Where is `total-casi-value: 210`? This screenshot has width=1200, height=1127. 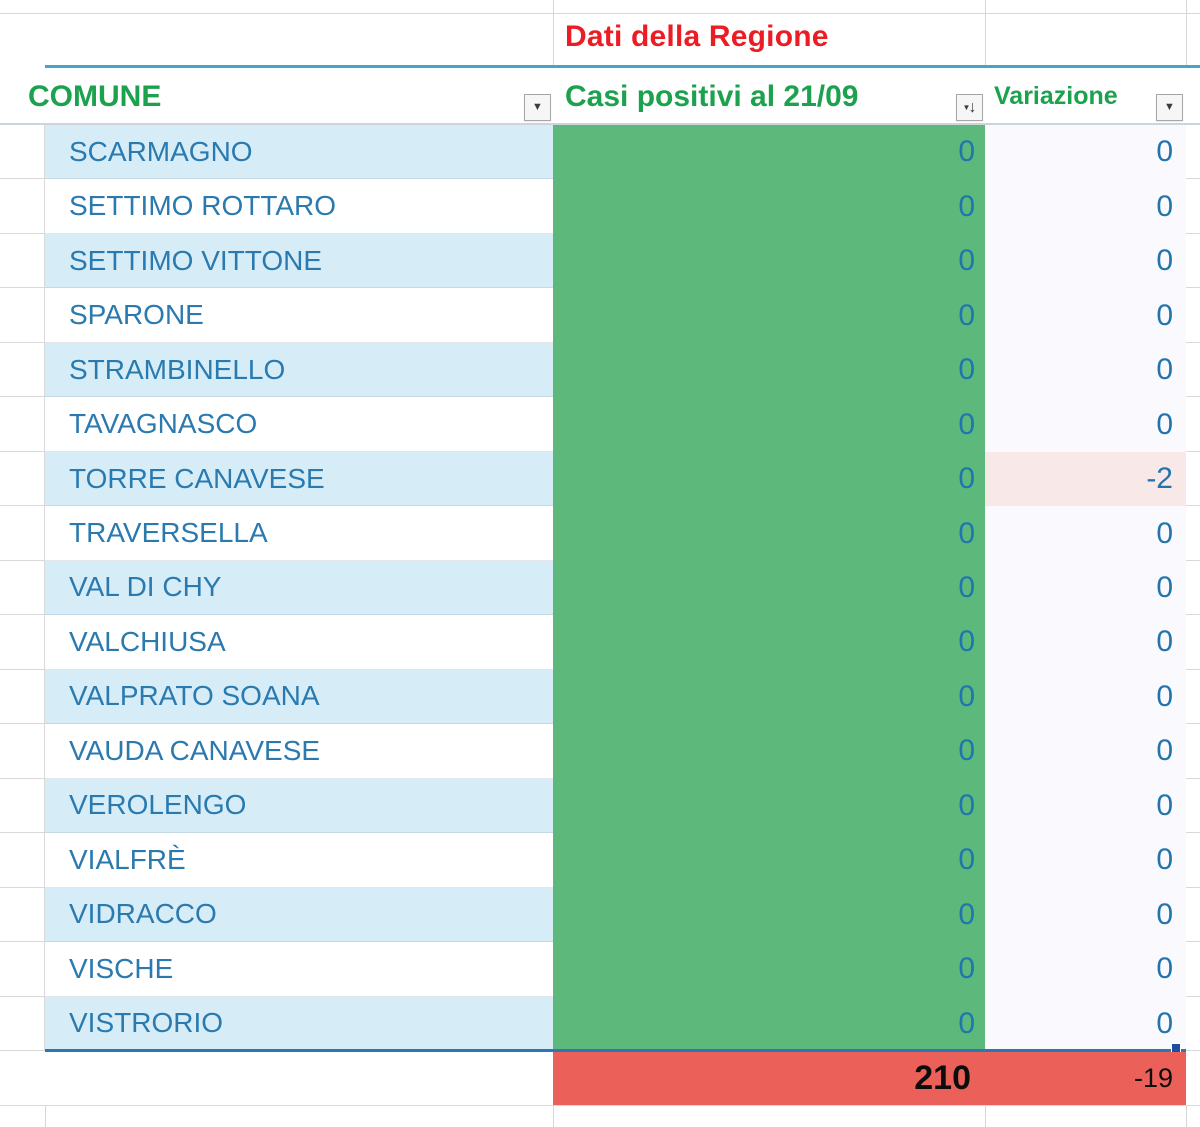 total-casi-value: 210 is located at coordinates (942, 1078).